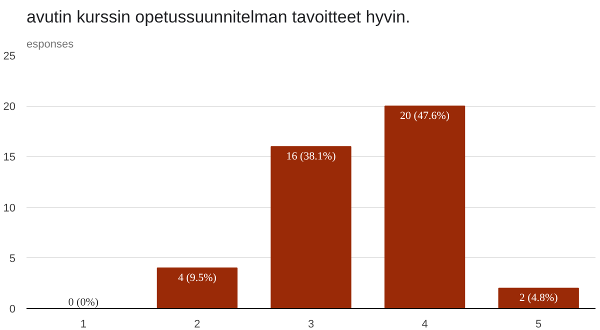  What do you see at coordinates (539, 324) in the screenshot?
I see `x-tick-label: 5` at bounding box center [539, 324].